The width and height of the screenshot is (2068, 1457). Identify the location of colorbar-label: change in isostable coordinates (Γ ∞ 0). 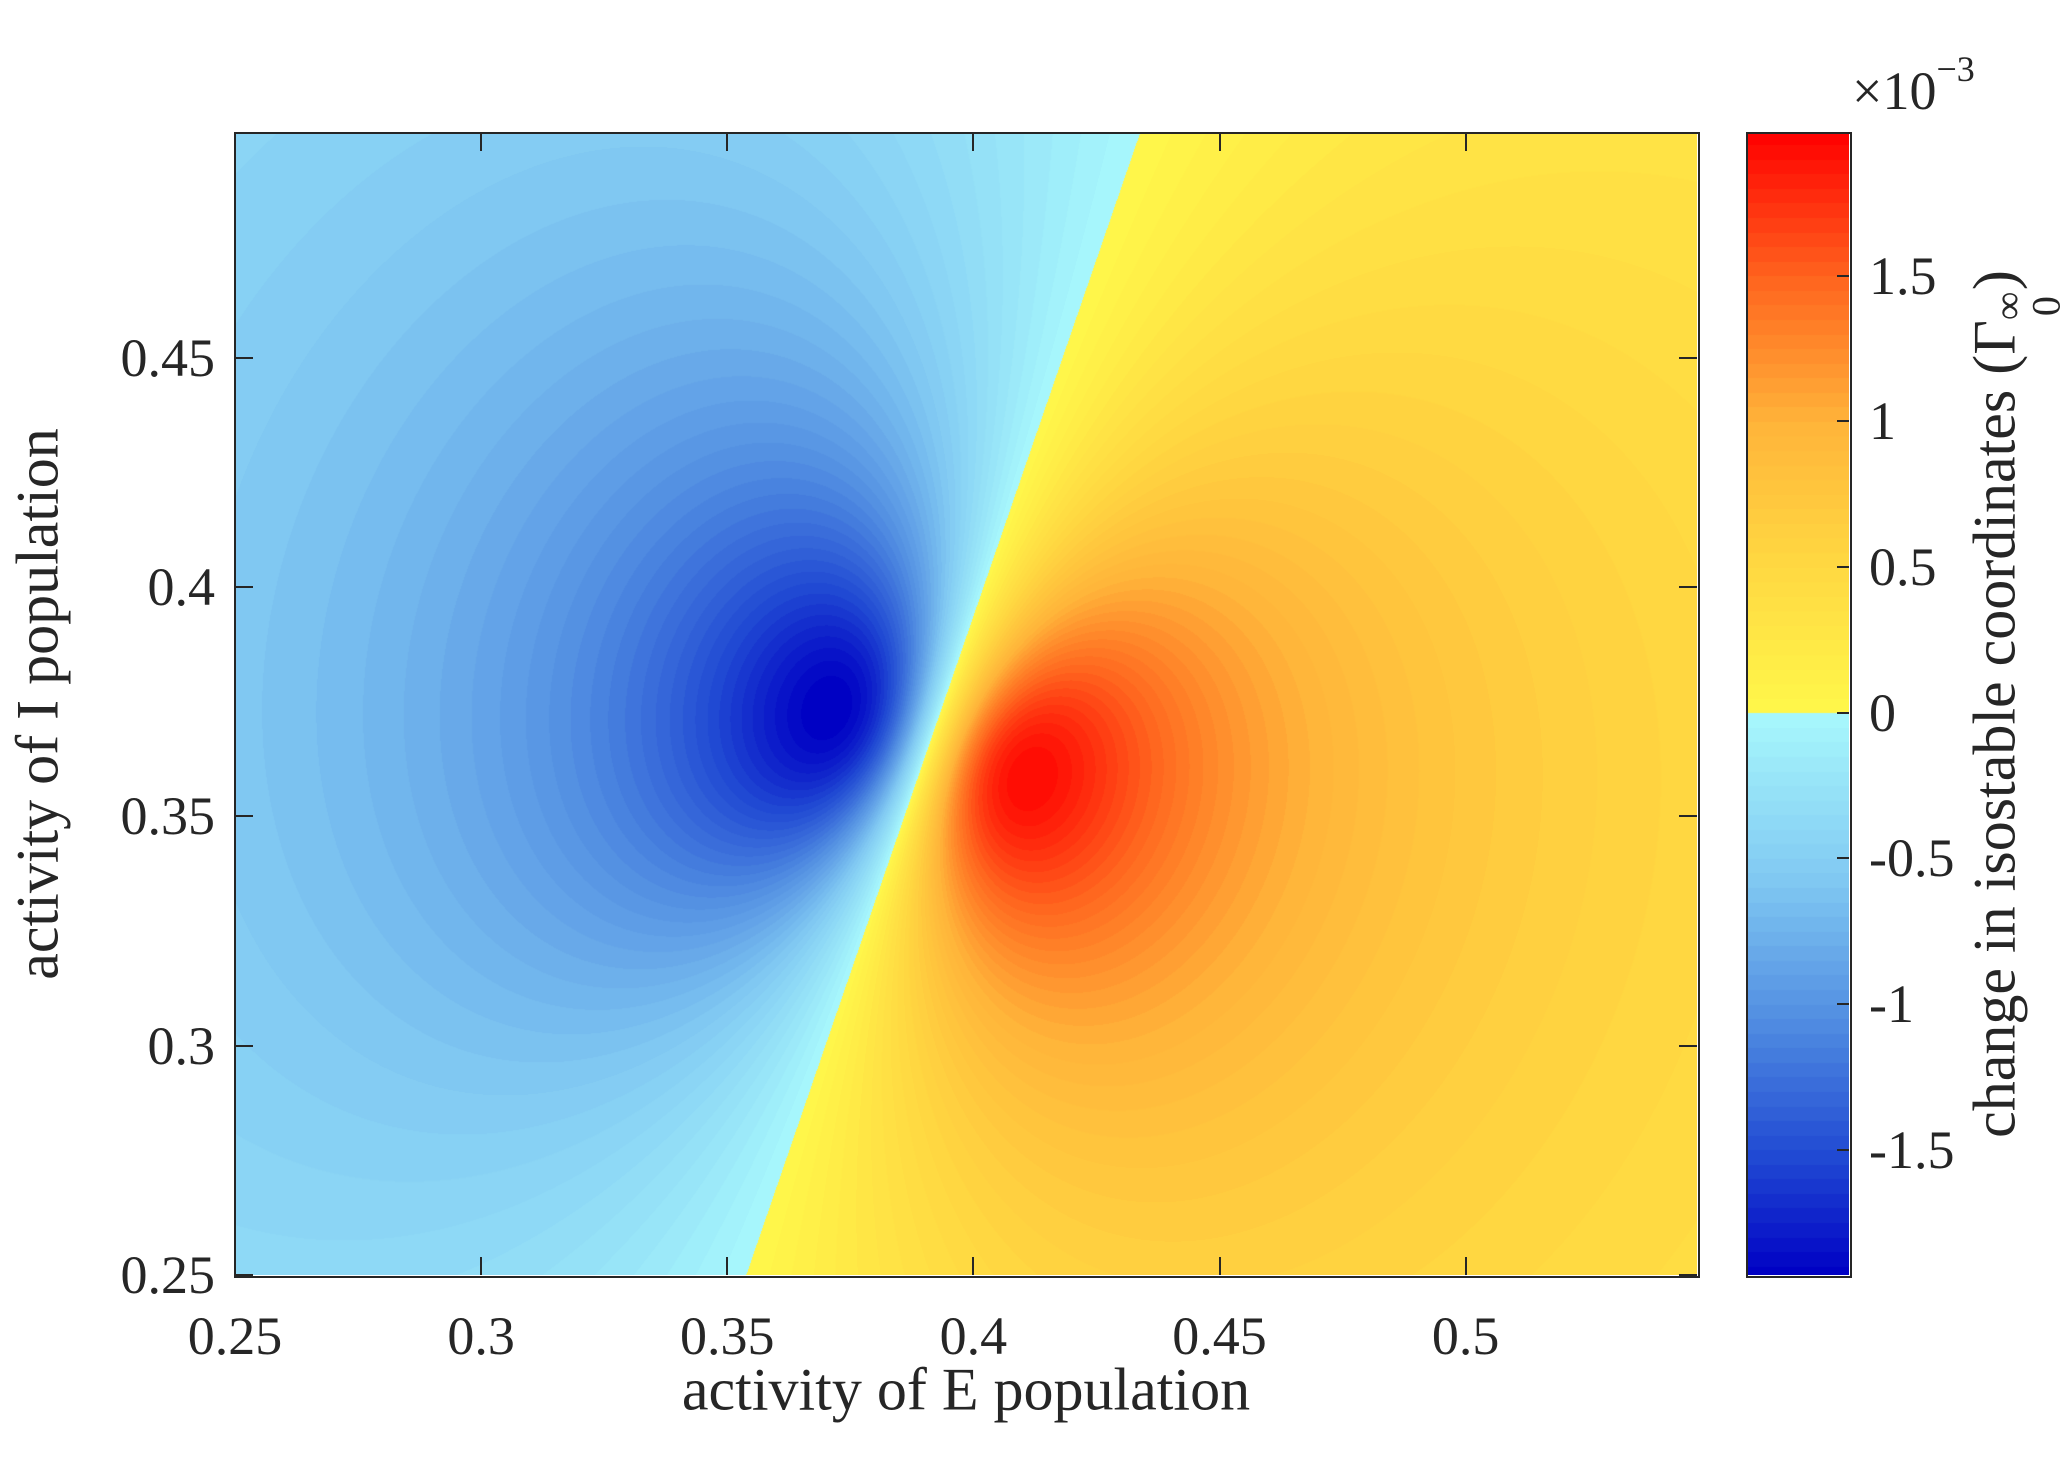
(2014, 704).